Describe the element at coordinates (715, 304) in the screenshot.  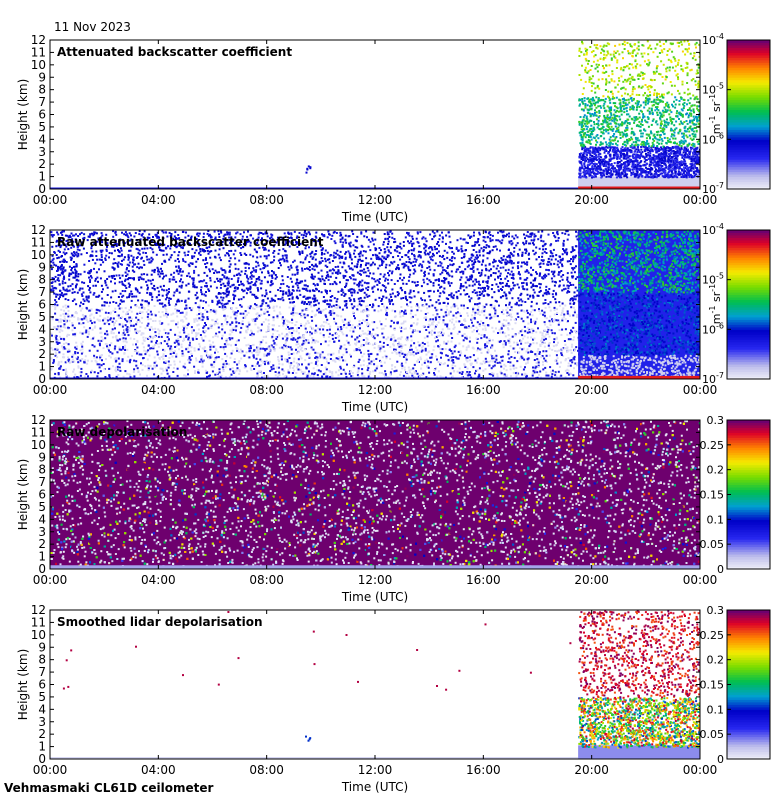
I see `colorbar-unit: m-1 sr-1` at that location.